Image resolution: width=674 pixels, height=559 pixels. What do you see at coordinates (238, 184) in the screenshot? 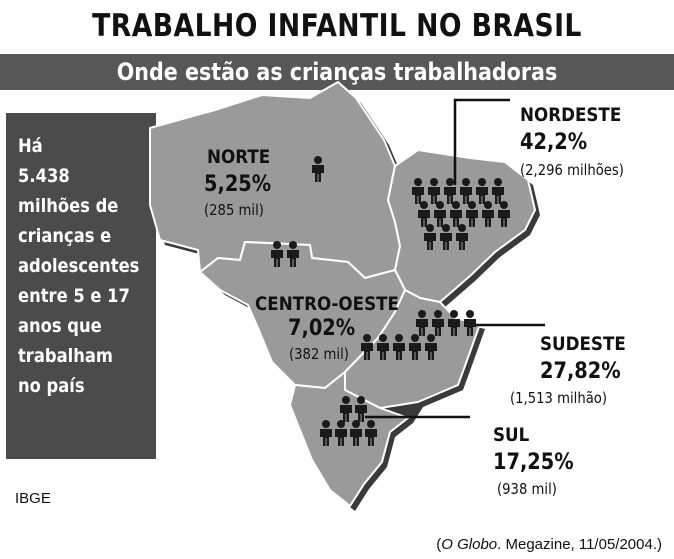
I see `label-norte-percent: 5,25%` at bounding box center [238, 184].